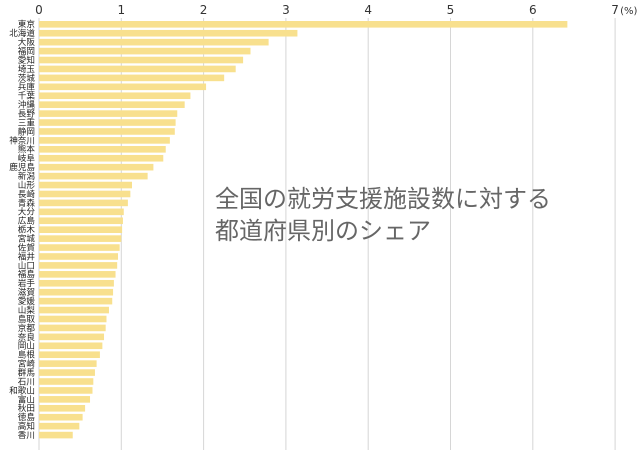 The image size is (640, 450). What do you see at coordinates (77, 274) in the screenshot?
I see `bar-福島` at bounding box center [77, 274].